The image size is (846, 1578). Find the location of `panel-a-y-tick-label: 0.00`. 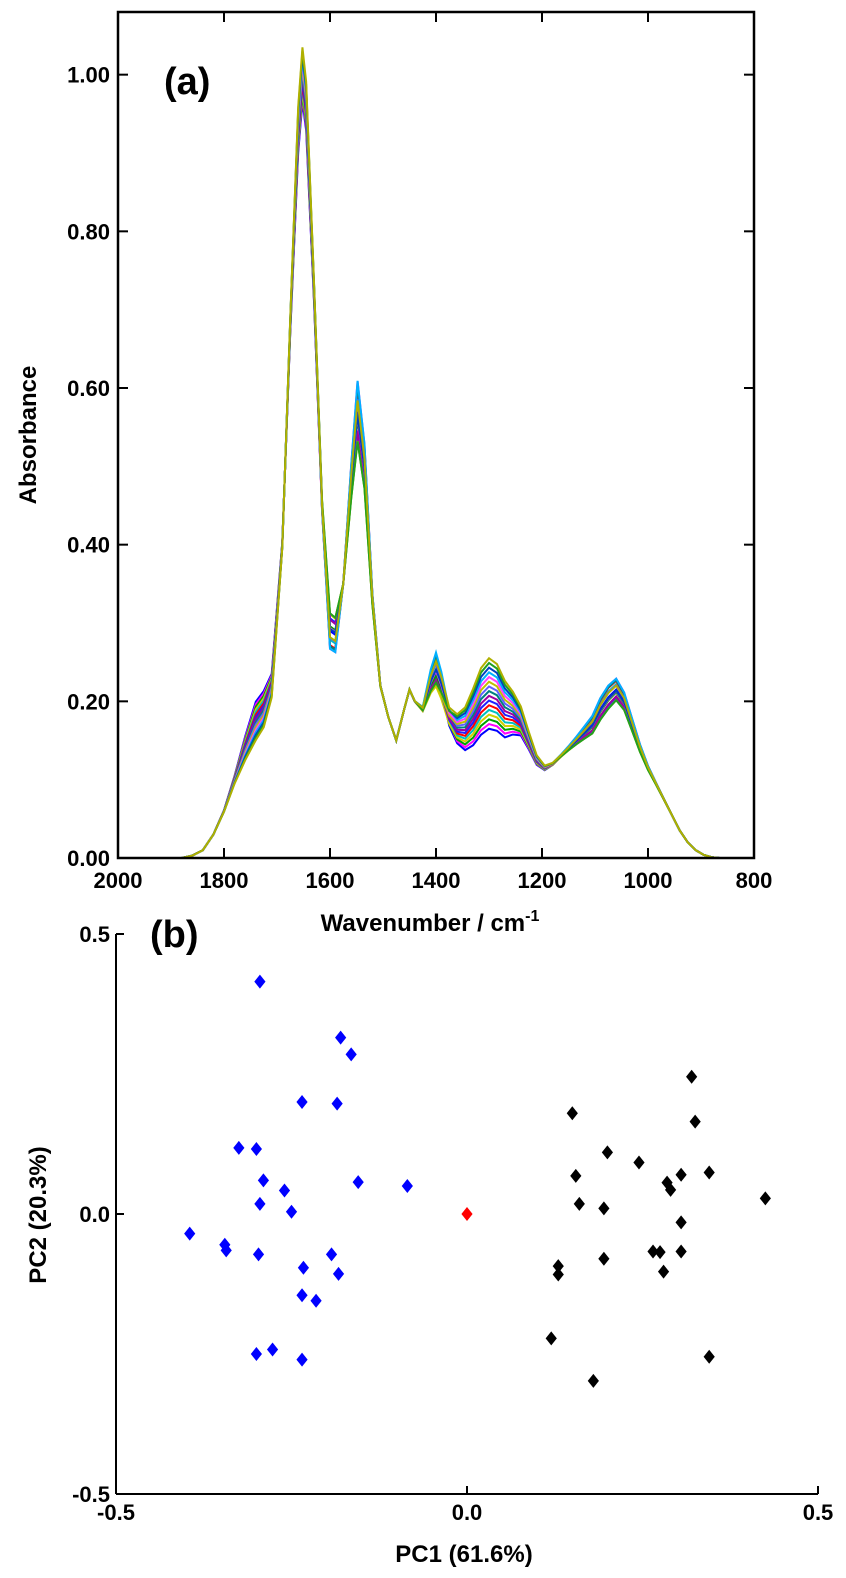

panel-a-y-tick-label: 0.00 is located at coordinates (88, 858).